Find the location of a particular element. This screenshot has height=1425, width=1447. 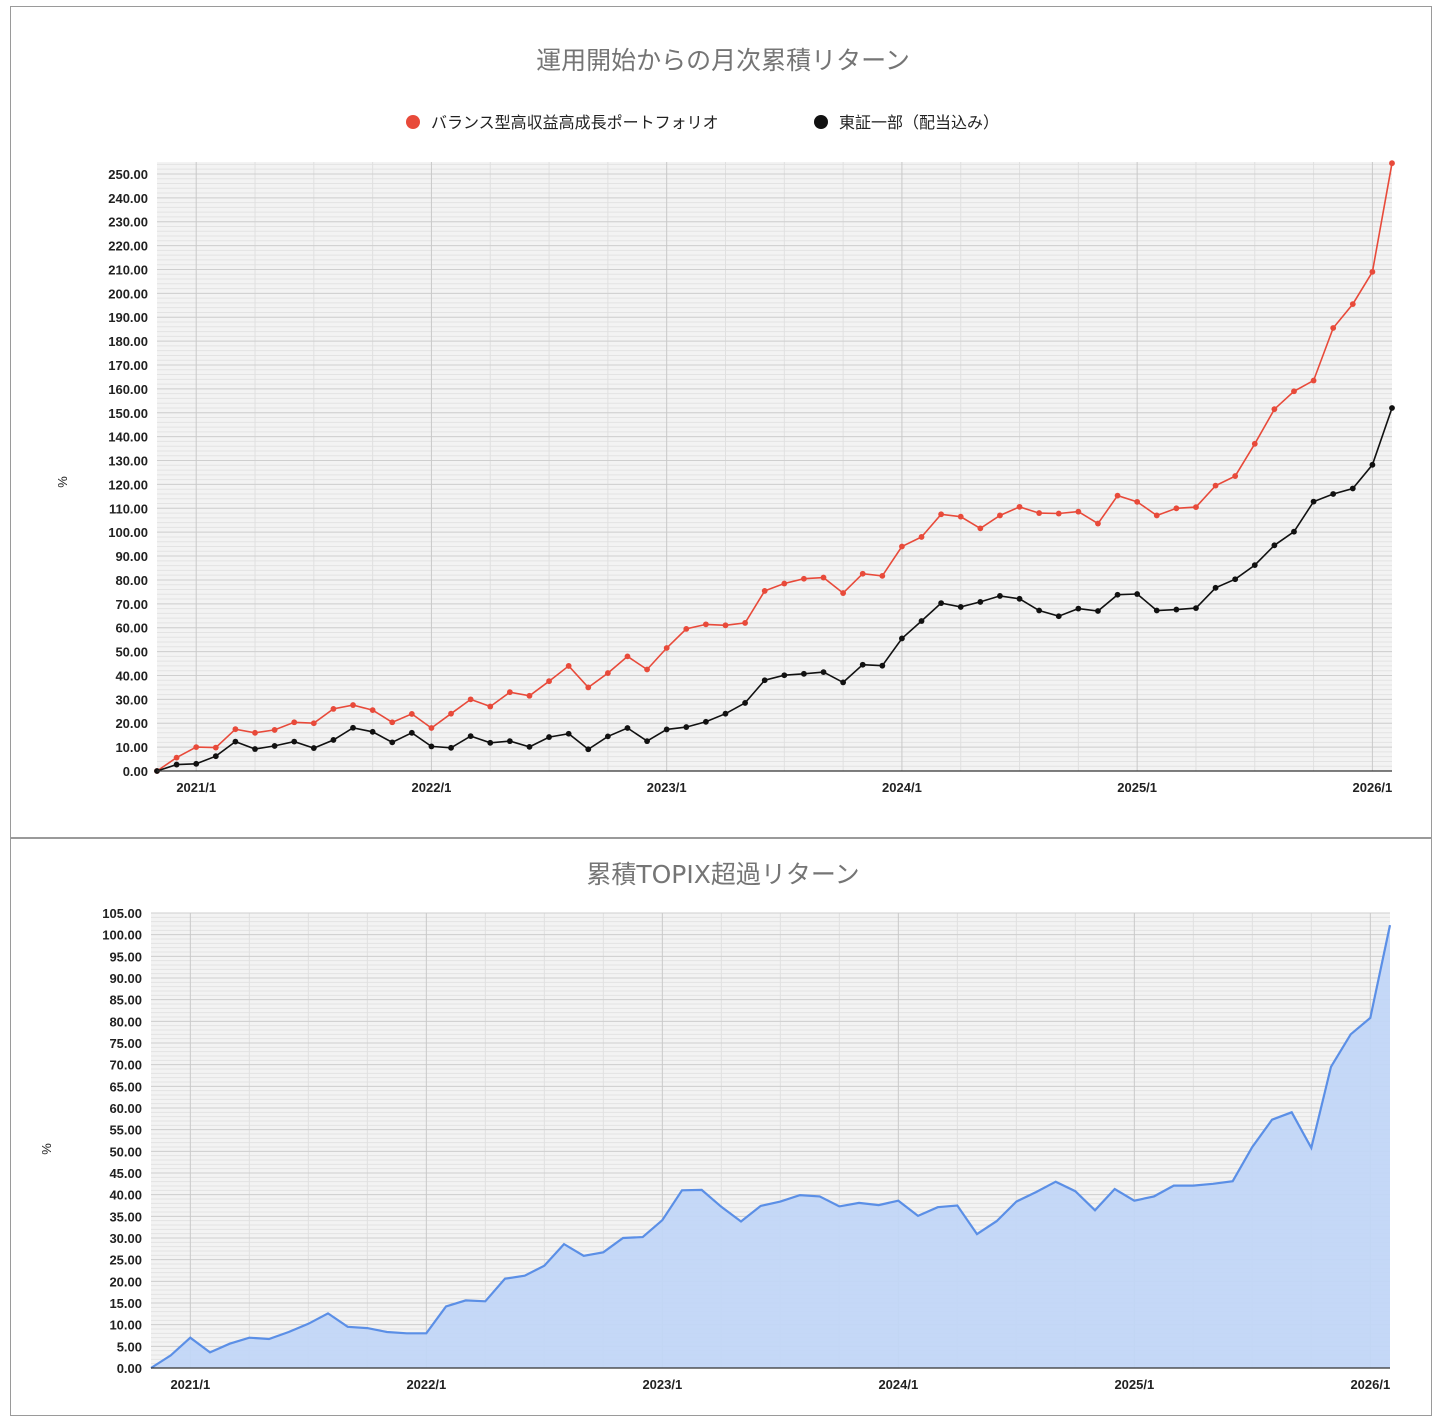

y-tick-label: 110.00 is located at coordinates (128, 508).